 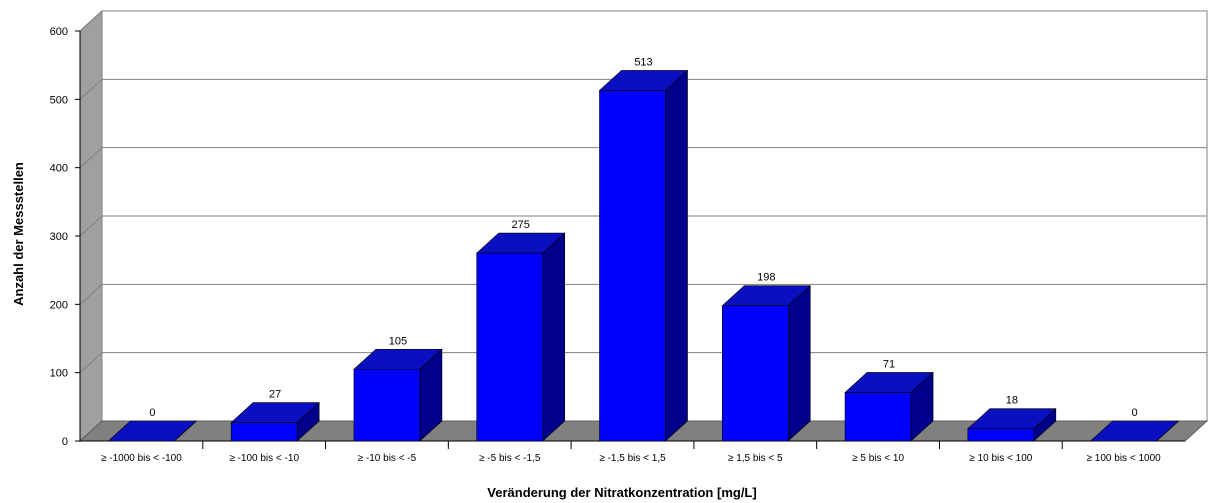 I want to click on y-tick-label: 100, so click(x=59, y=374).